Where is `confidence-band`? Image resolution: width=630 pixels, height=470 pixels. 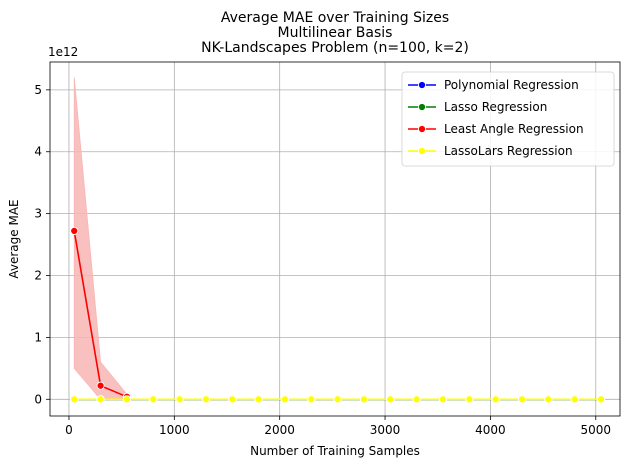 confidence-band is located at coordinates (100, 238).